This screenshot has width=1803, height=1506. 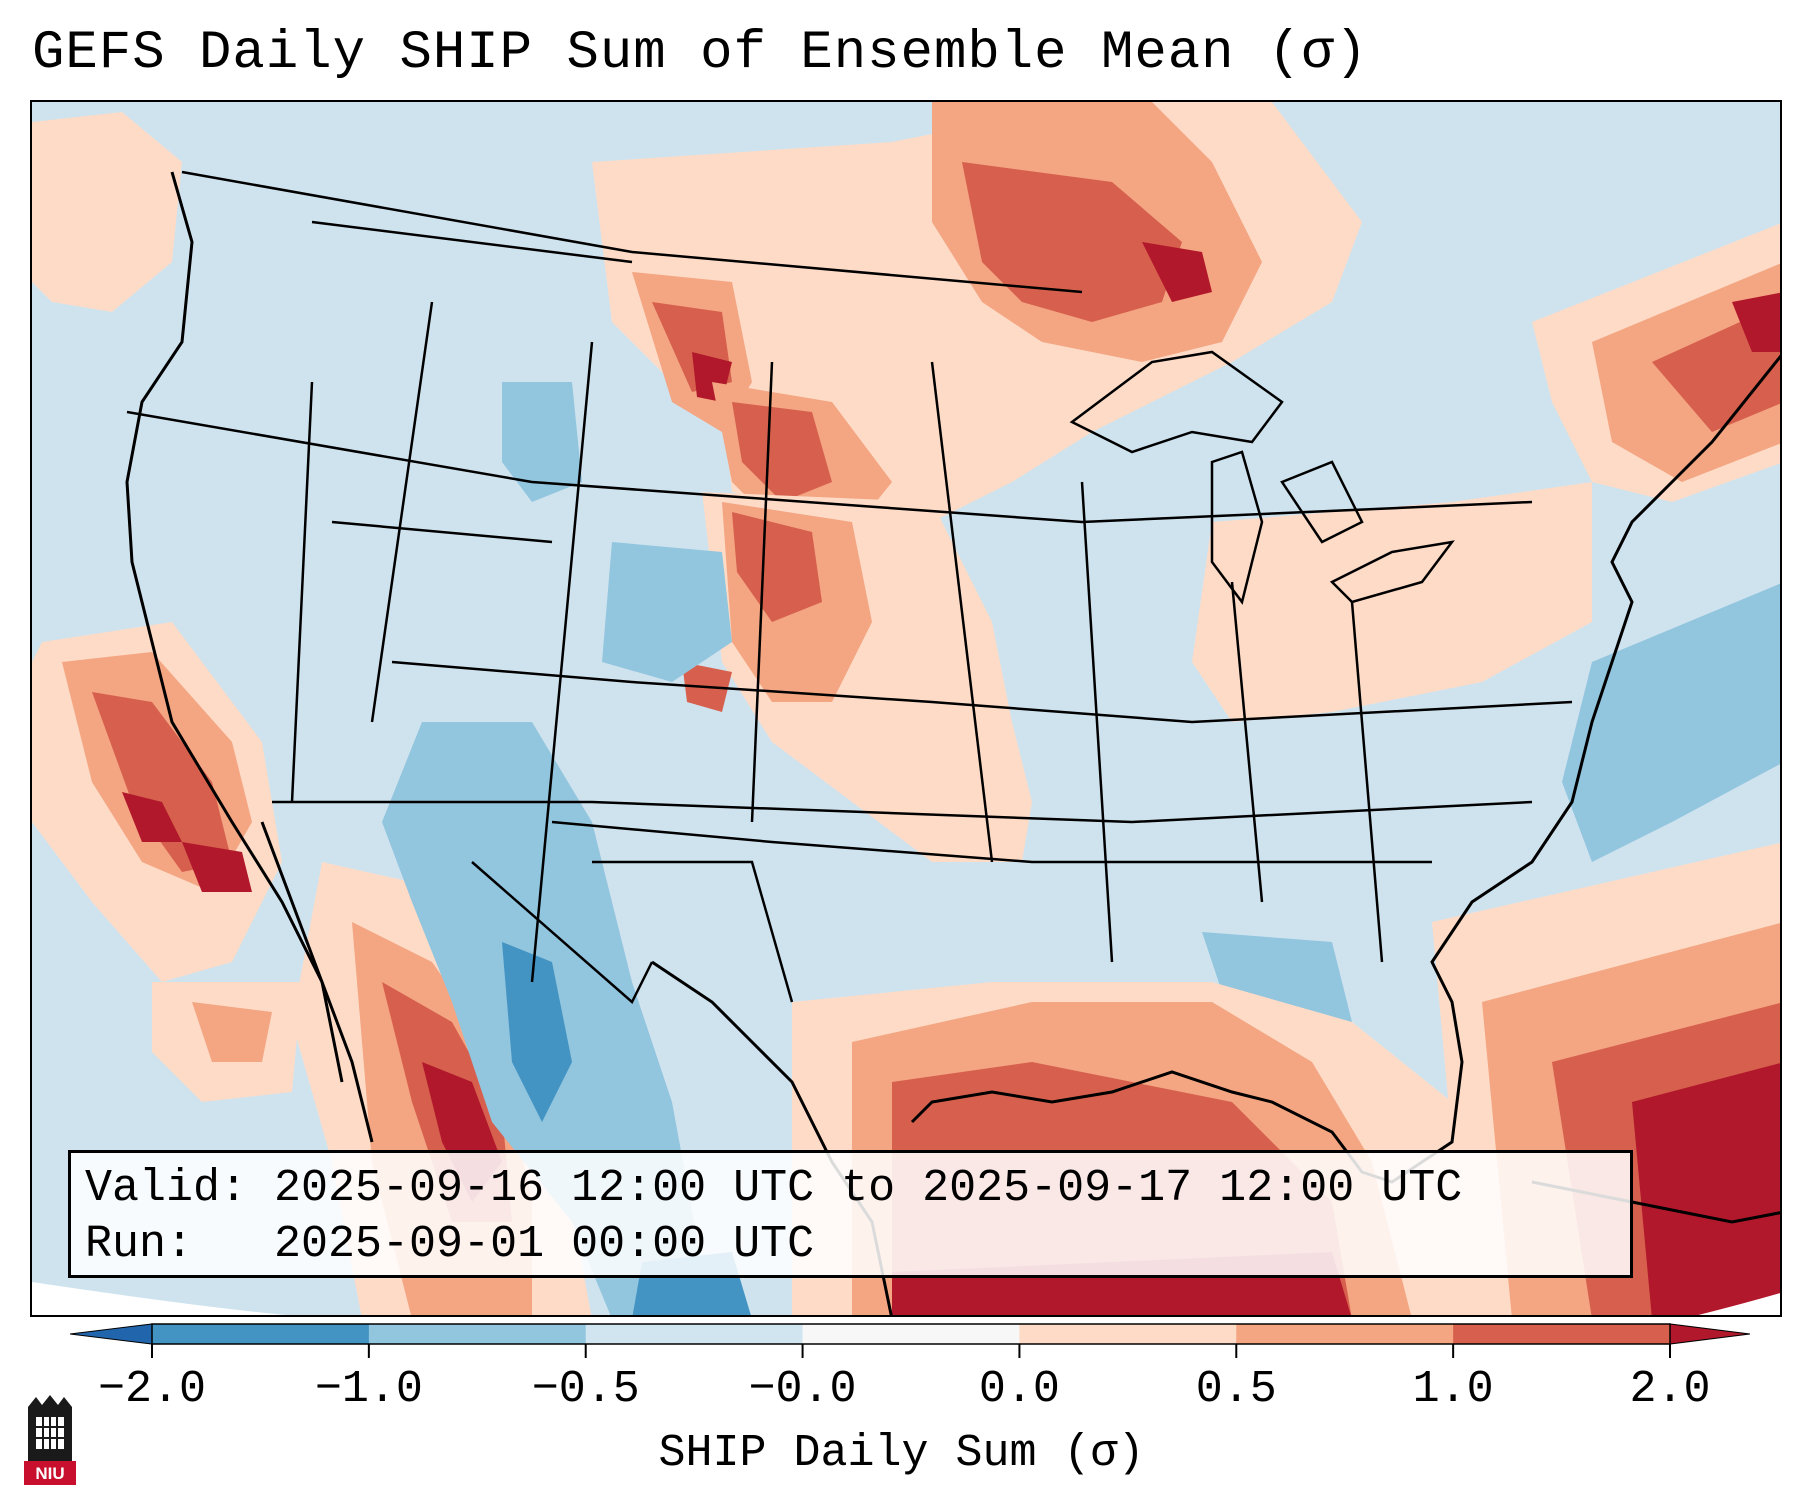 I want to click on colorbar-tick-label: −2.0, so click(x=152, y=1389).